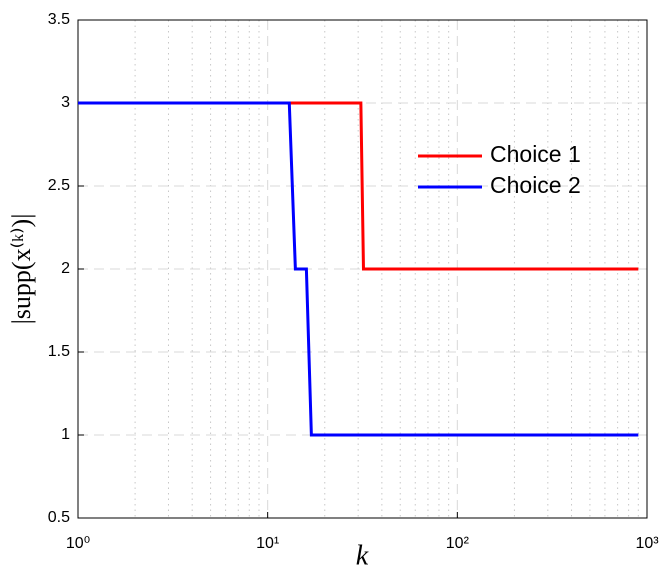 The image size is (664, 572). Describe the element at coordinates (59, 185) in the screenshot. I see `y-tick-label: 2.5` at that location.